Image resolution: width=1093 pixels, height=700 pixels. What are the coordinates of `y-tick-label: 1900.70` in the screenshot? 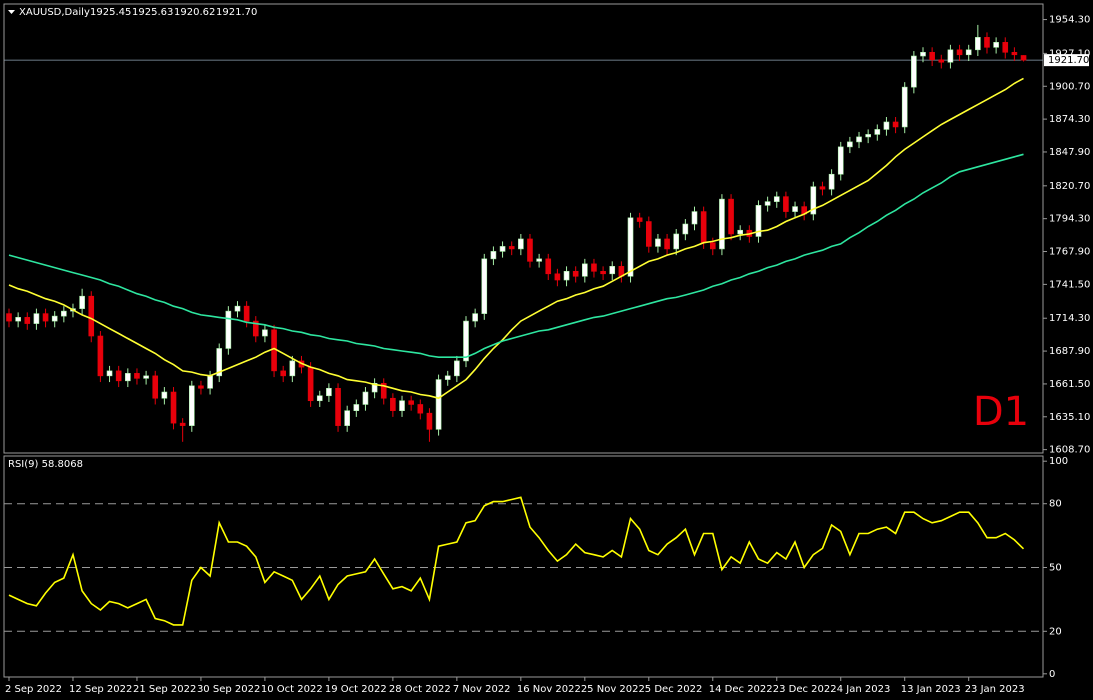 It's located at (1069, 86).